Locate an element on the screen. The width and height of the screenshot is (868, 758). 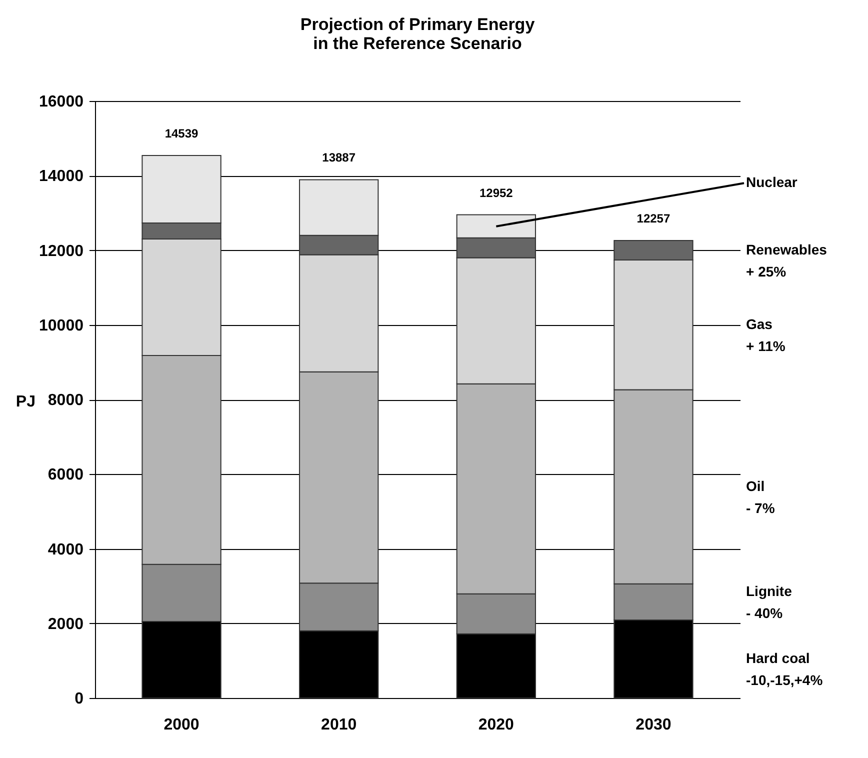
y-axis-title: PJ is located at coordinates (26, 402).